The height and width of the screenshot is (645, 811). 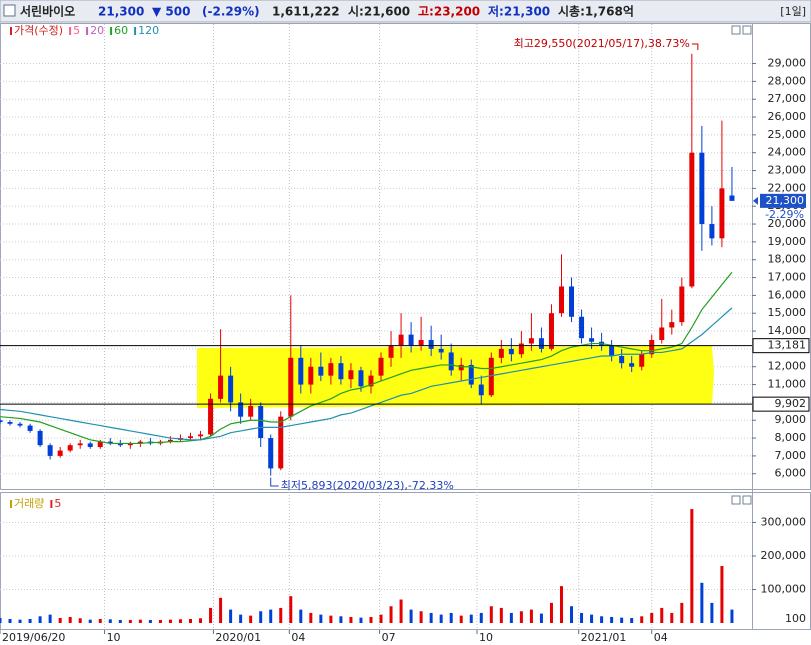 What do you see at coordinates (596, 11) in the screenshot?
I see `market-cap: 시총:1,768억` at bounding box center [596, 11].